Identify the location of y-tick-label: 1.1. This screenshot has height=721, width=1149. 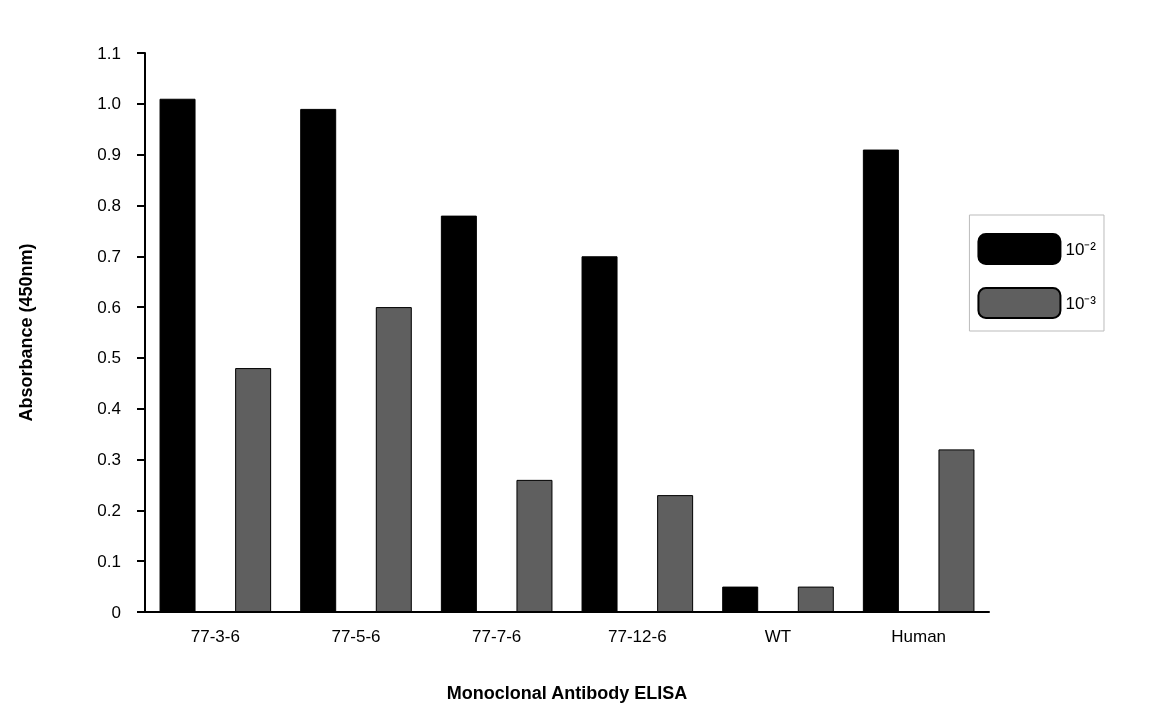
(109, 53).